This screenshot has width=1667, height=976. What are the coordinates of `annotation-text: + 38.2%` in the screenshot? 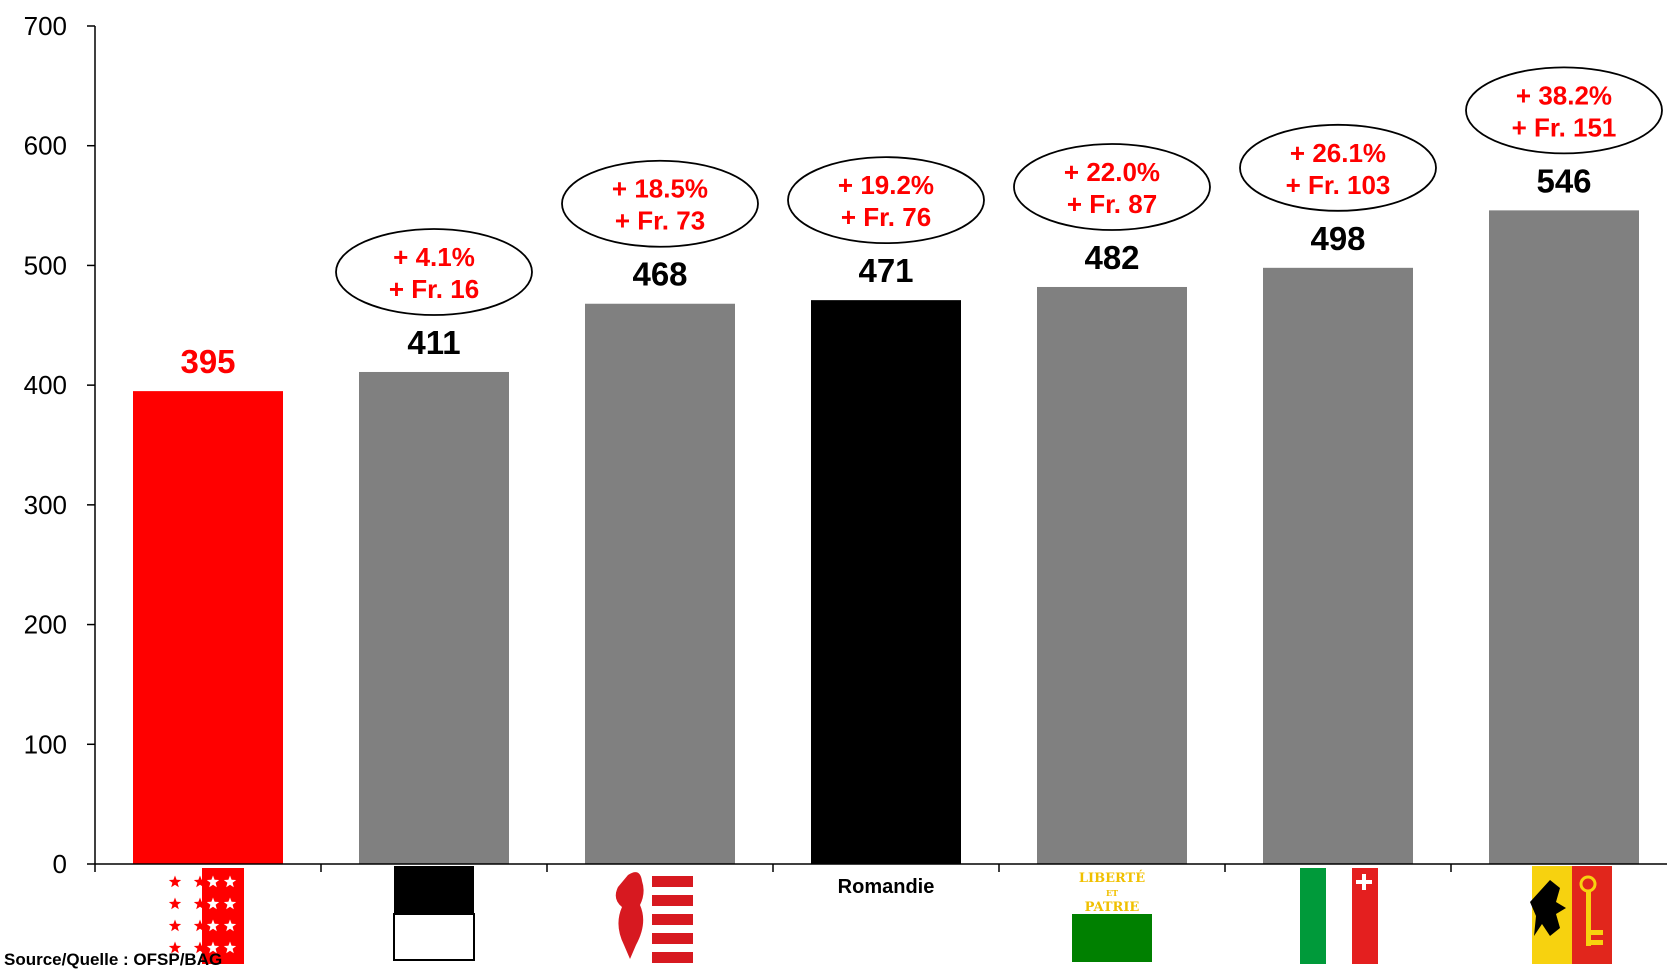 It's located at (1564, 95).